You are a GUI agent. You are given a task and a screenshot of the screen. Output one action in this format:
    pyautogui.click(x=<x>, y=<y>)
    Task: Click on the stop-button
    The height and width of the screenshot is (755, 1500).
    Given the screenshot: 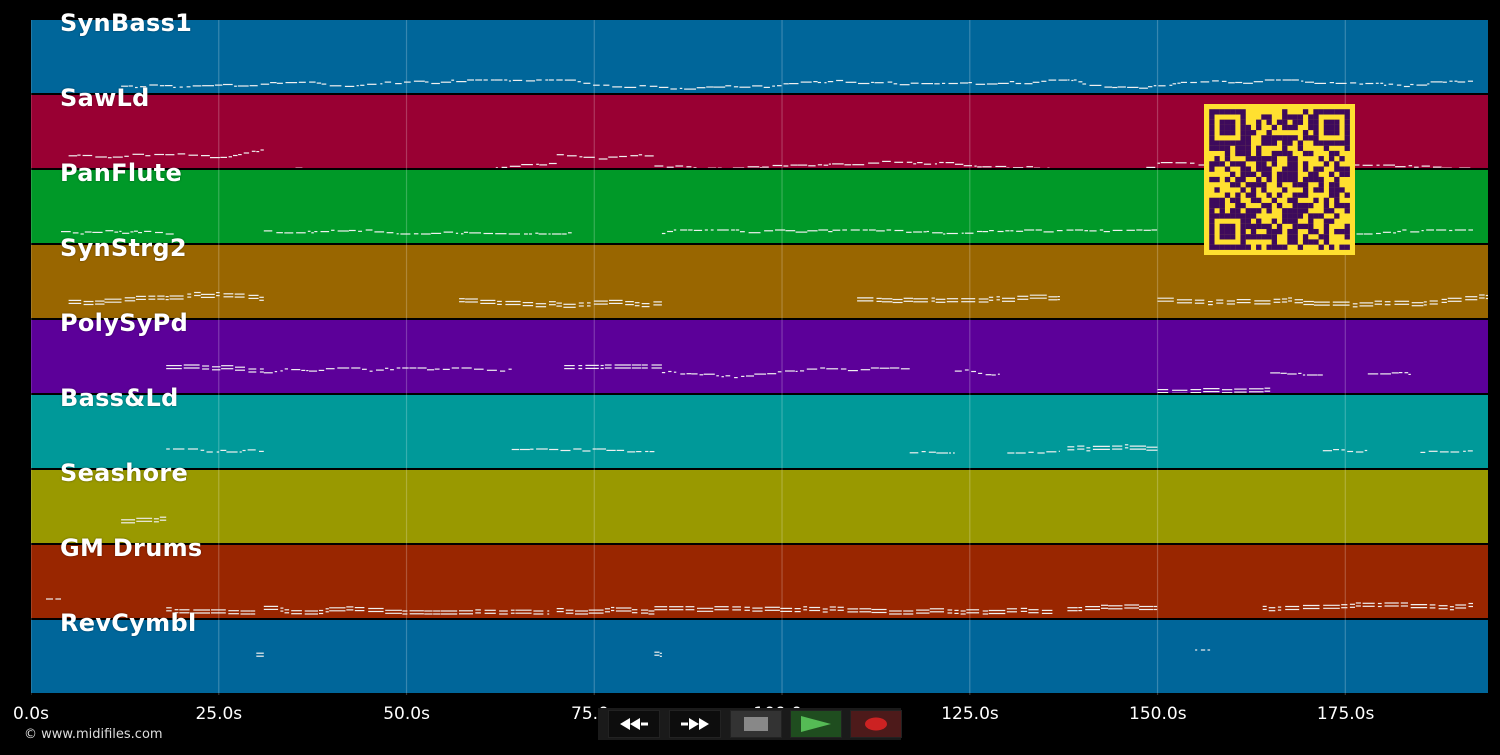 What is the action you would take?
    pyautogui.click(x=756, y=724)
    